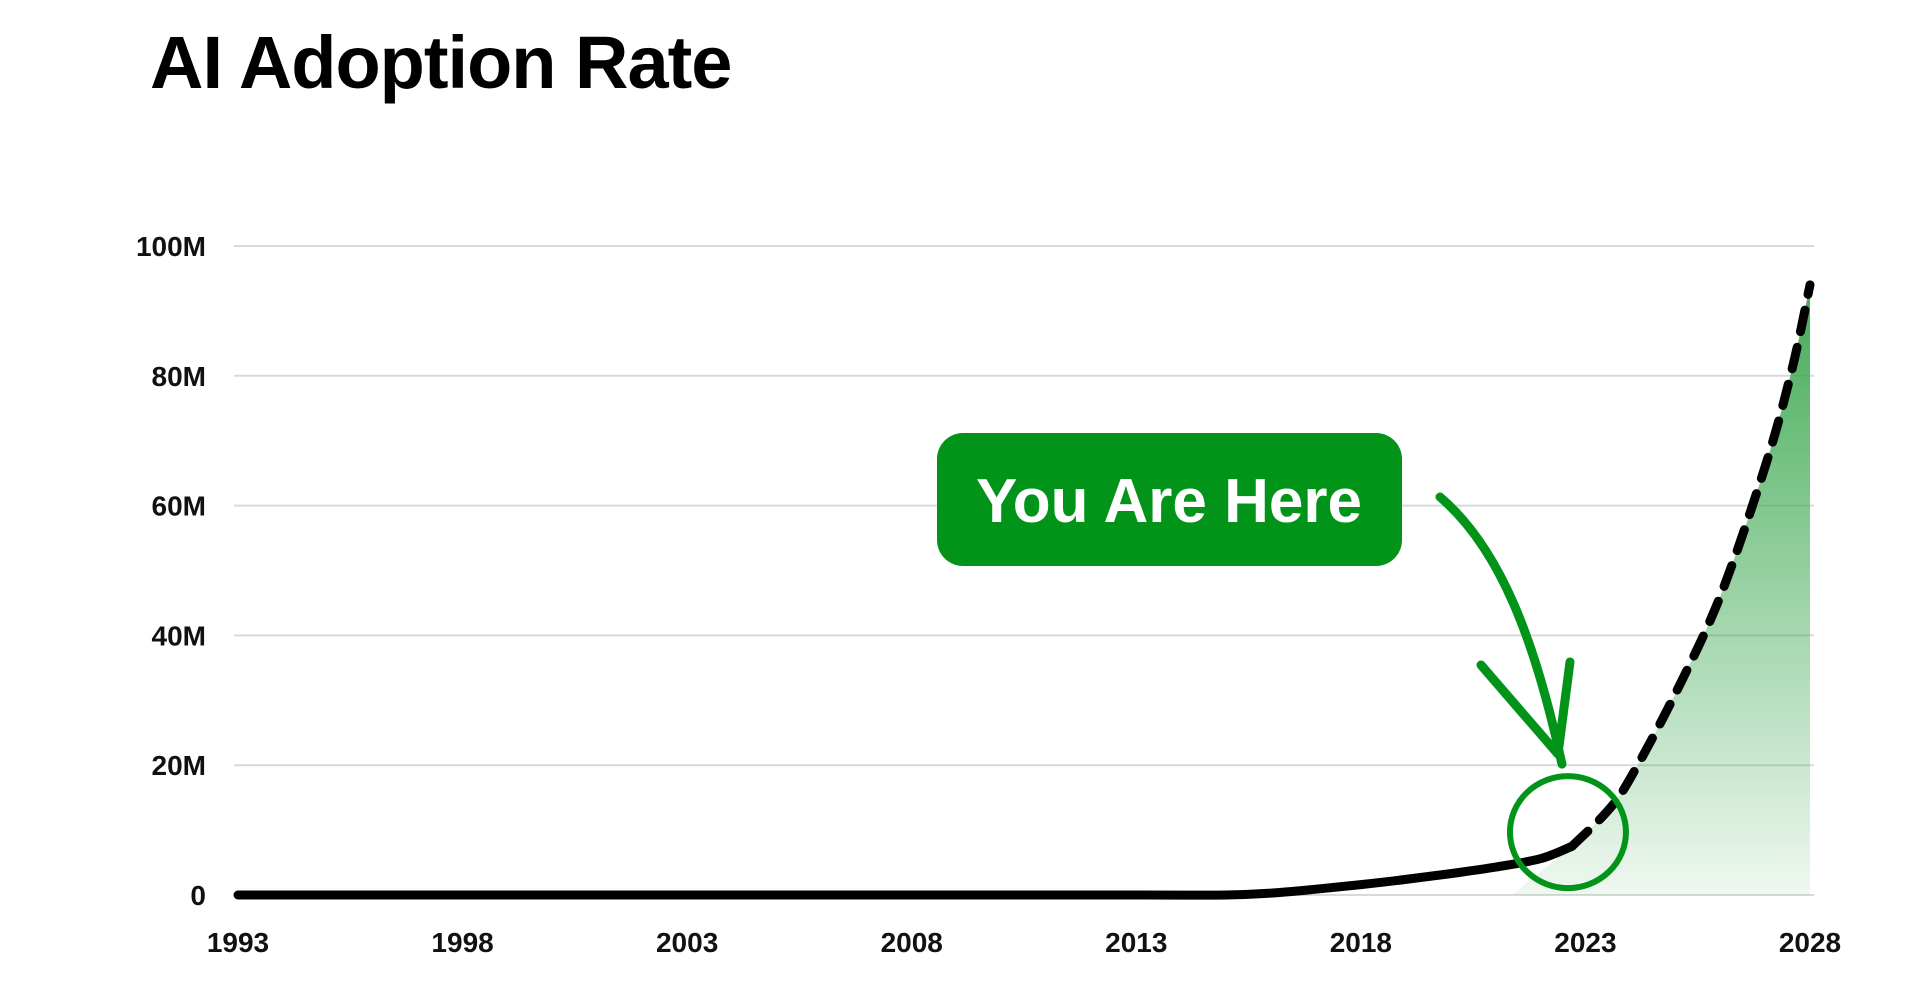  What do you see at coordinates (1525, 708) in the screenshot?
I see `arrow-head` at bounding box center [1525, 708].